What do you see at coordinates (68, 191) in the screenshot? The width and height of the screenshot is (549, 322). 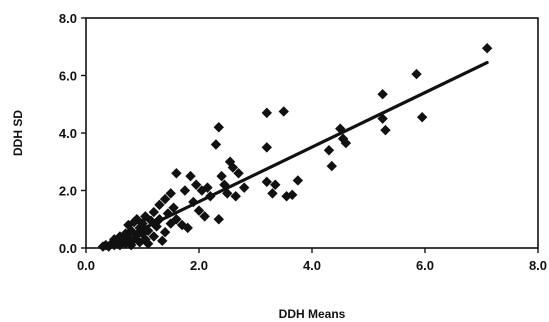 I see `y-tick-label: 2.0` at bounding box center [68, 191].